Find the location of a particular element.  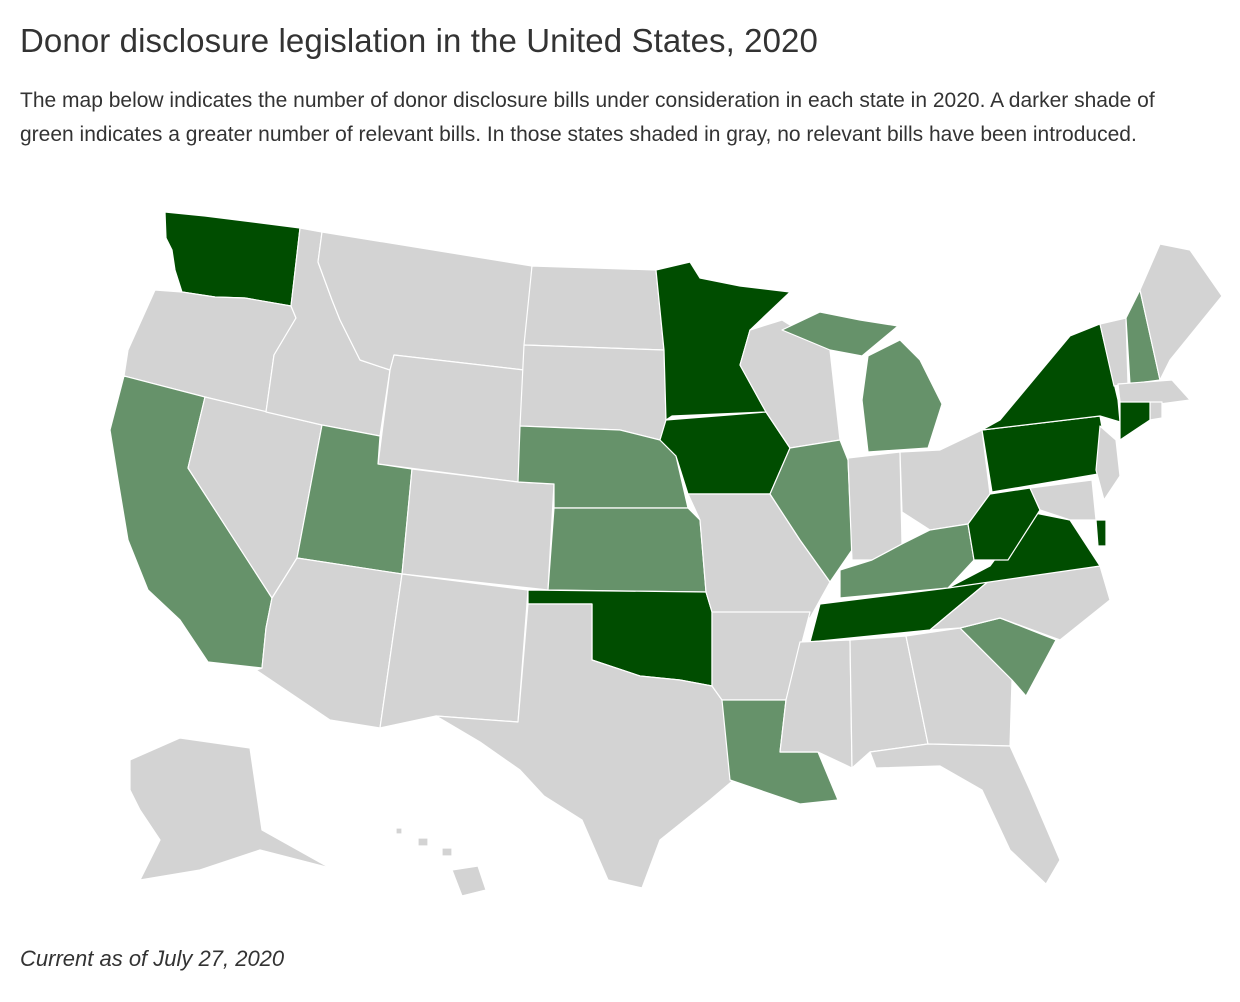

state-delaware is located at coordinates (1101, 533).